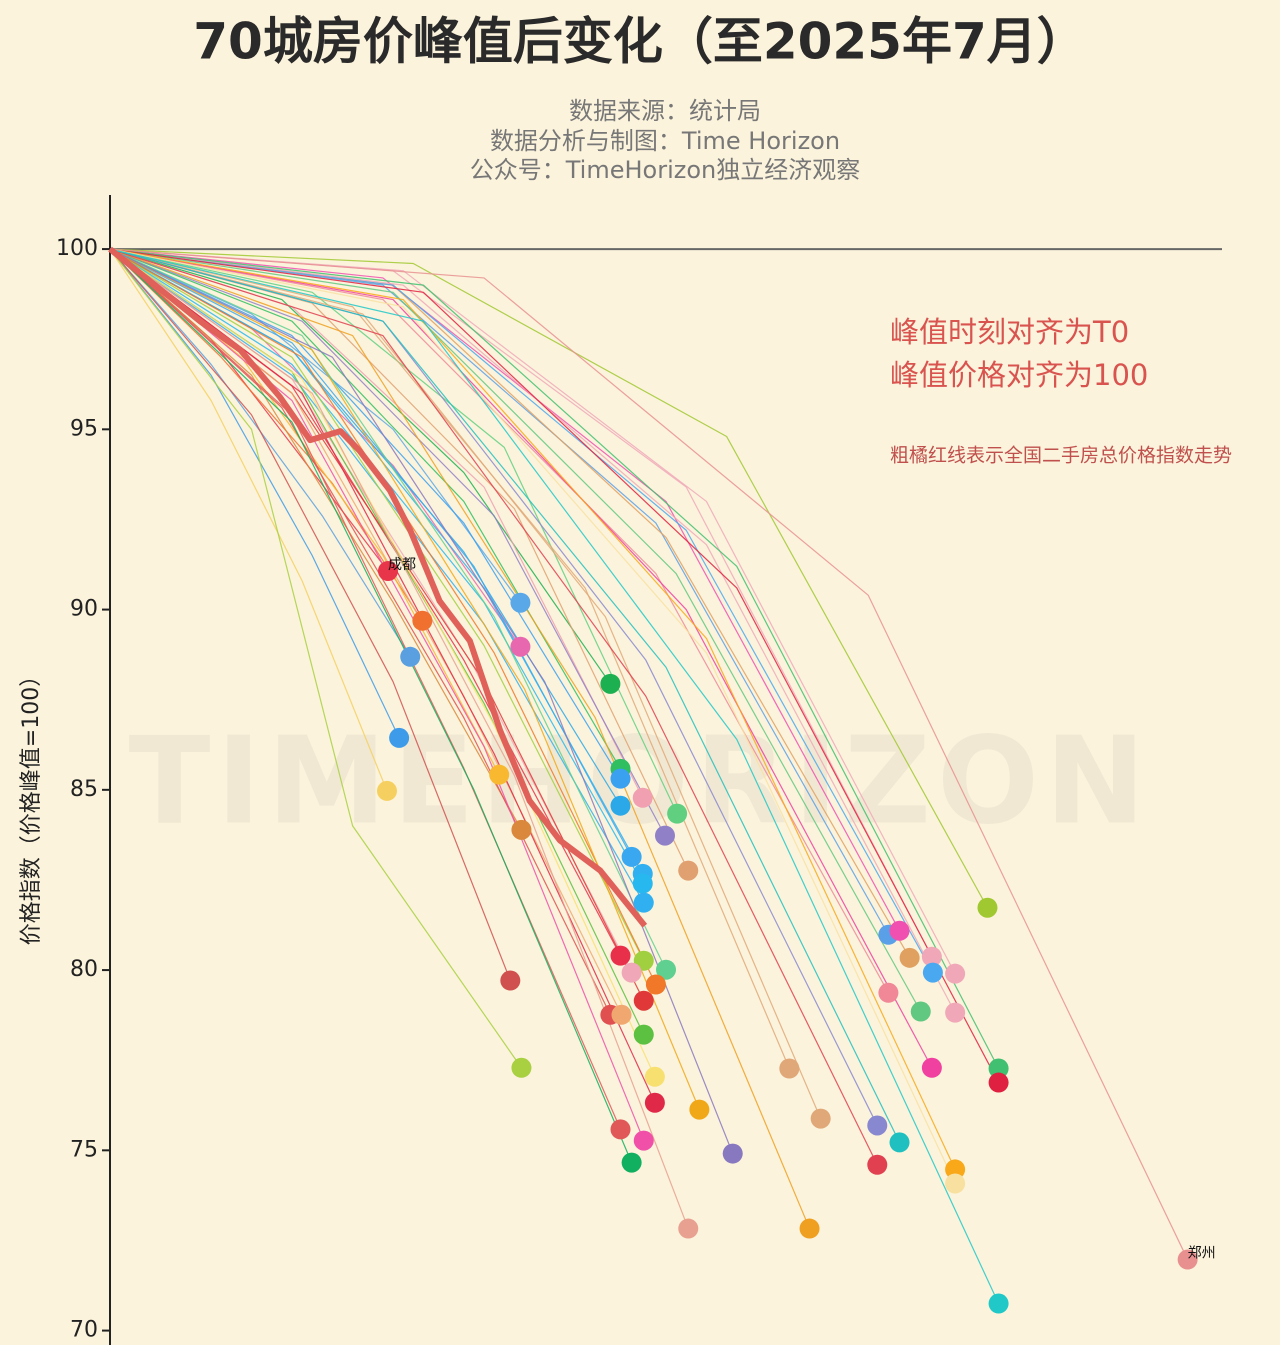 This screenshot has height=1345, width=1280. Describe the element at coordinates (640, 42) in the screenshot. I see `chart-title: 70城房价峰值后变化（至2025年7月）` at that location.